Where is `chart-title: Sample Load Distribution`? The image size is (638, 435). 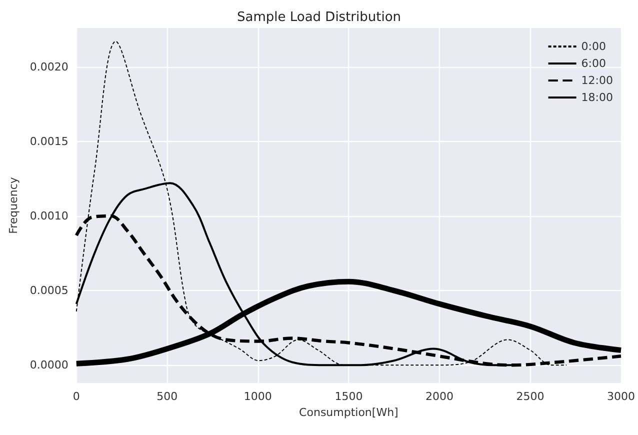 chart-title: Sample Load Distribution is located at coordinates (319, 17).